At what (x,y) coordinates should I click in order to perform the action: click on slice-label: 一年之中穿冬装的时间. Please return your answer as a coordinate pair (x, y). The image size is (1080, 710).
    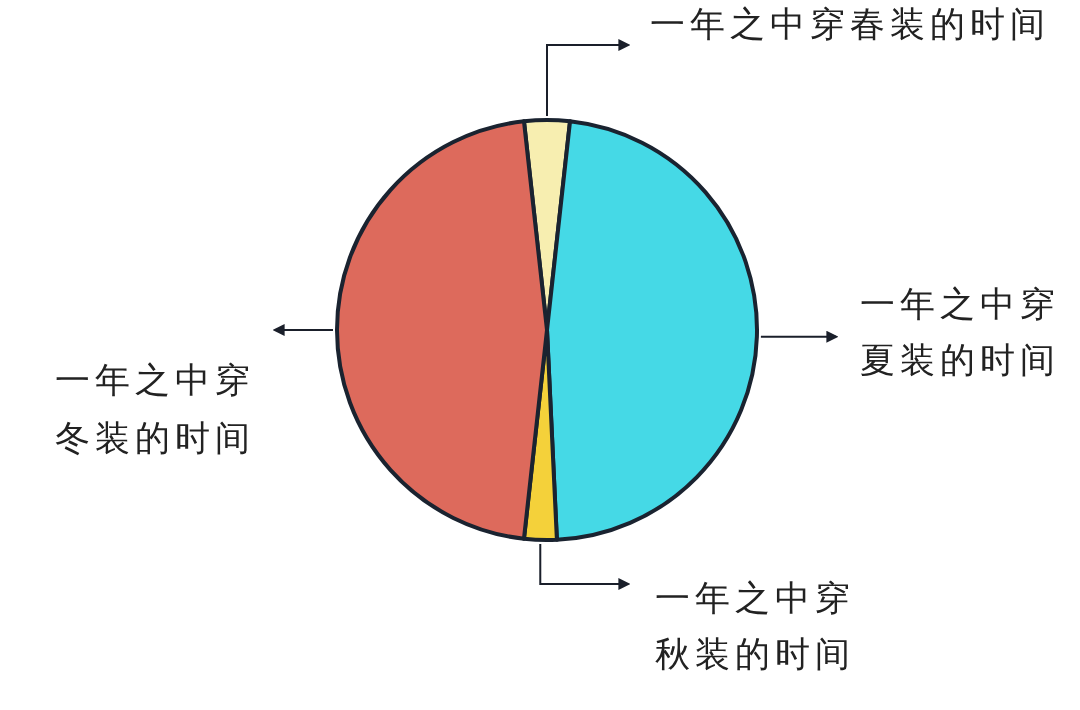
    Looking at the image, I should click on (155, 409).